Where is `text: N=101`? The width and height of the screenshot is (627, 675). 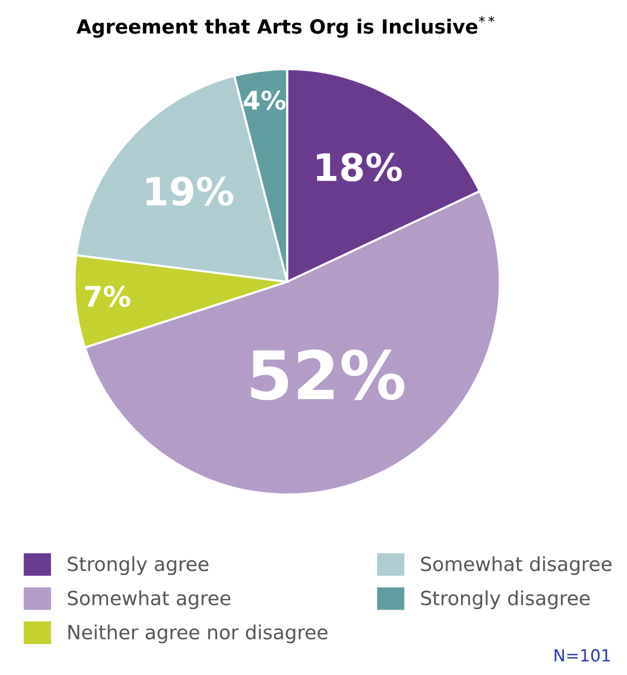
text: N=101 is located at coordinates (582, 655).